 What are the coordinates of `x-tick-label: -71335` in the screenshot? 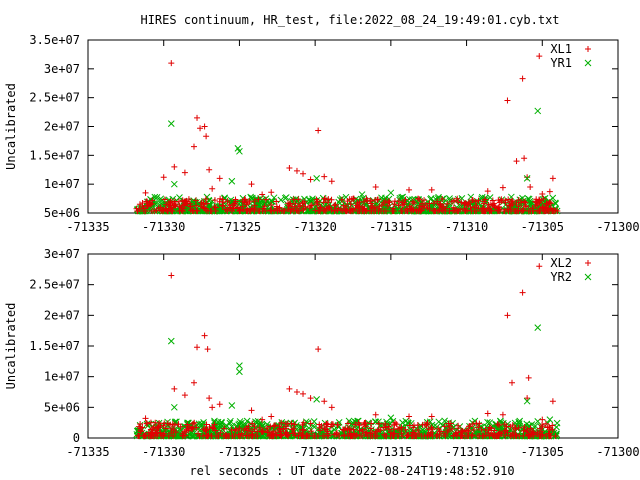 It's located at (87, 227).